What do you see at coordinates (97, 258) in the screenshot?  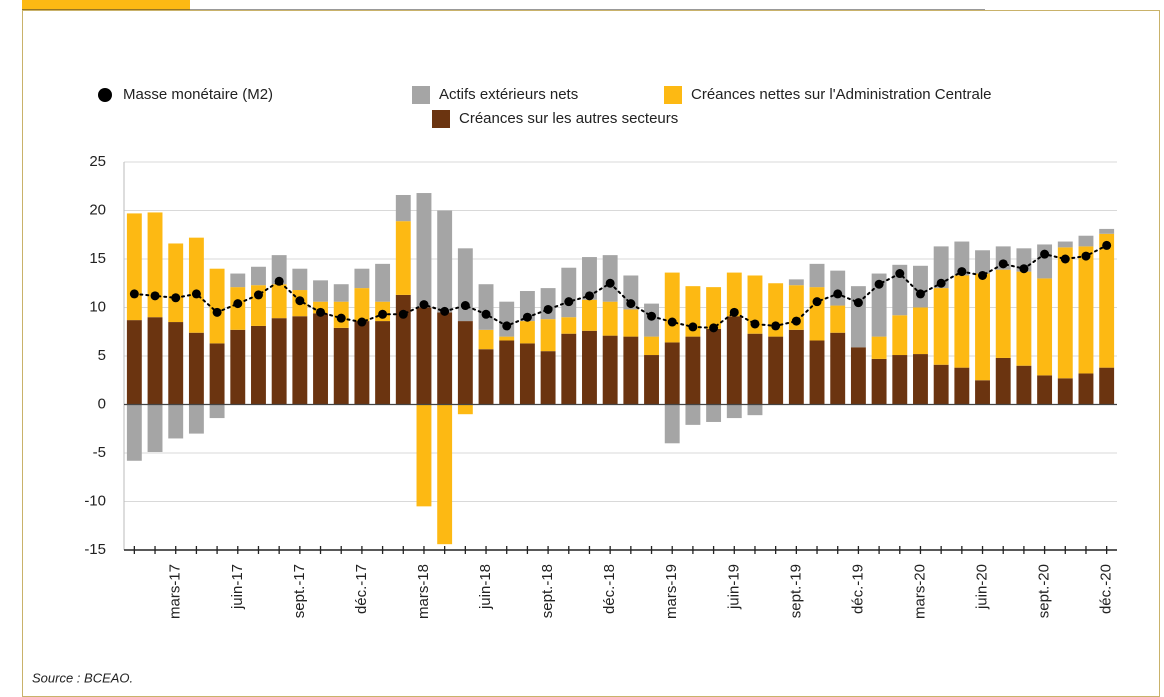 I see `y-tick-label: 15` at bounding box center [97, 258].